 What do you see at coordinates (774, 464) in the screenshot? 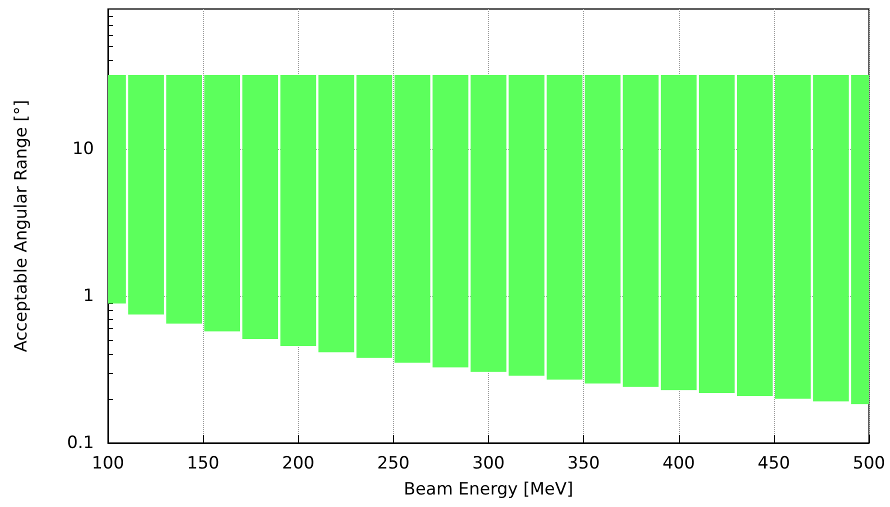
I see `x-tick-label: 450` at bounding box center [774, 464].